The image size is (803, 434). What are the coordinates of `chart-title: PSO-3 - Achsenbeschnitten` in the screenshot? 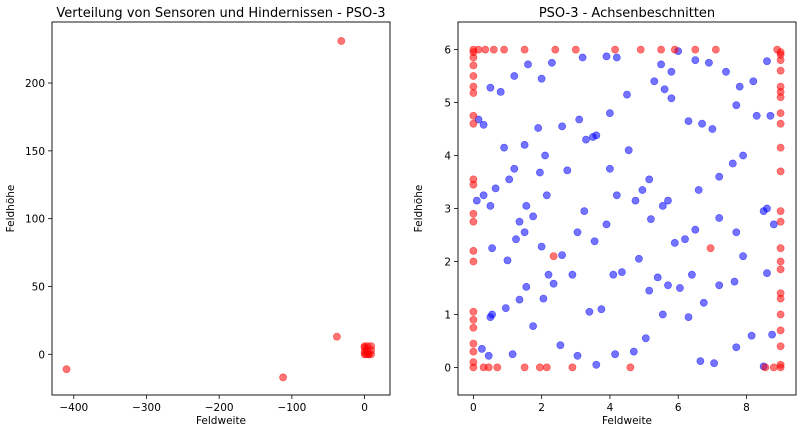 It's located at (627, 13).